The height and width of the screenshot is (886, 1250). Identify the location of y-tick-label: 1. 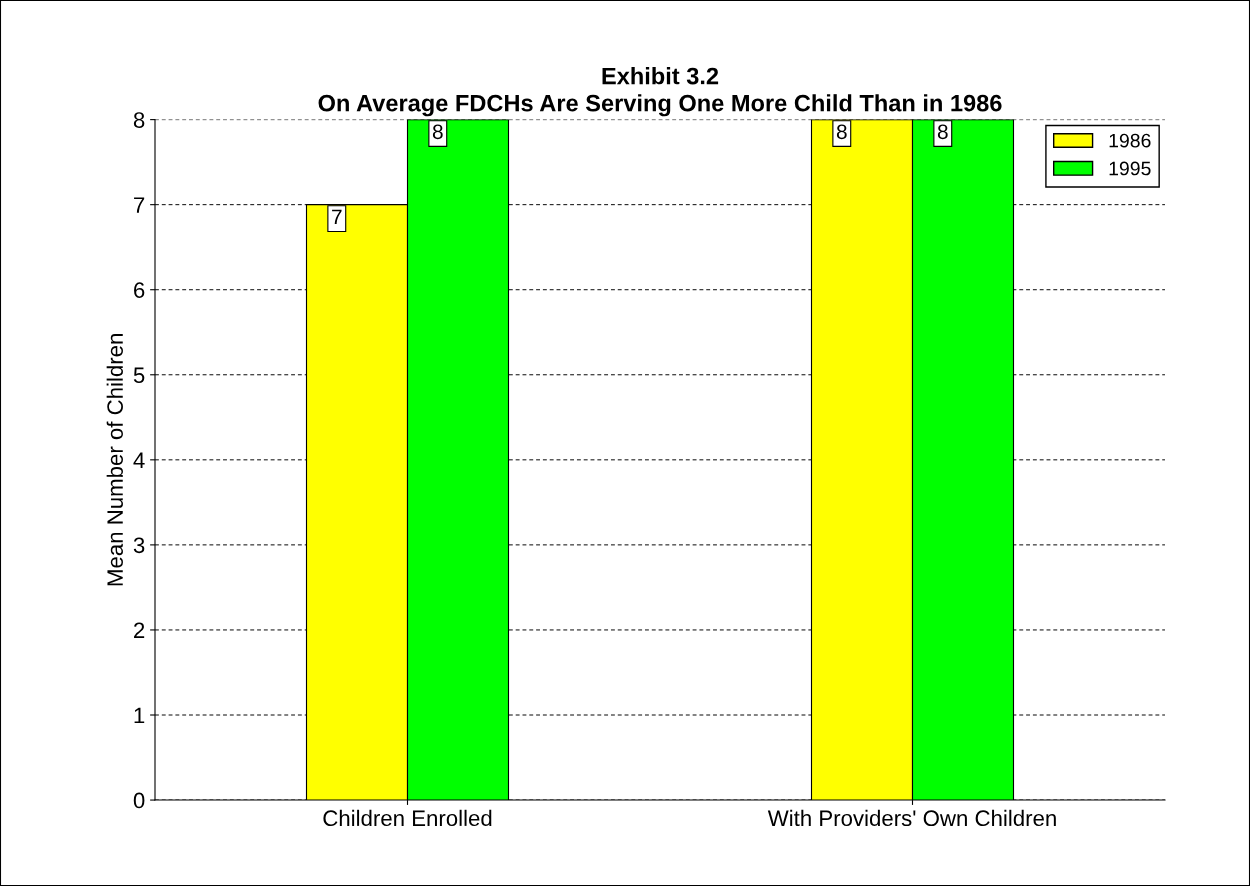
(139, 715).